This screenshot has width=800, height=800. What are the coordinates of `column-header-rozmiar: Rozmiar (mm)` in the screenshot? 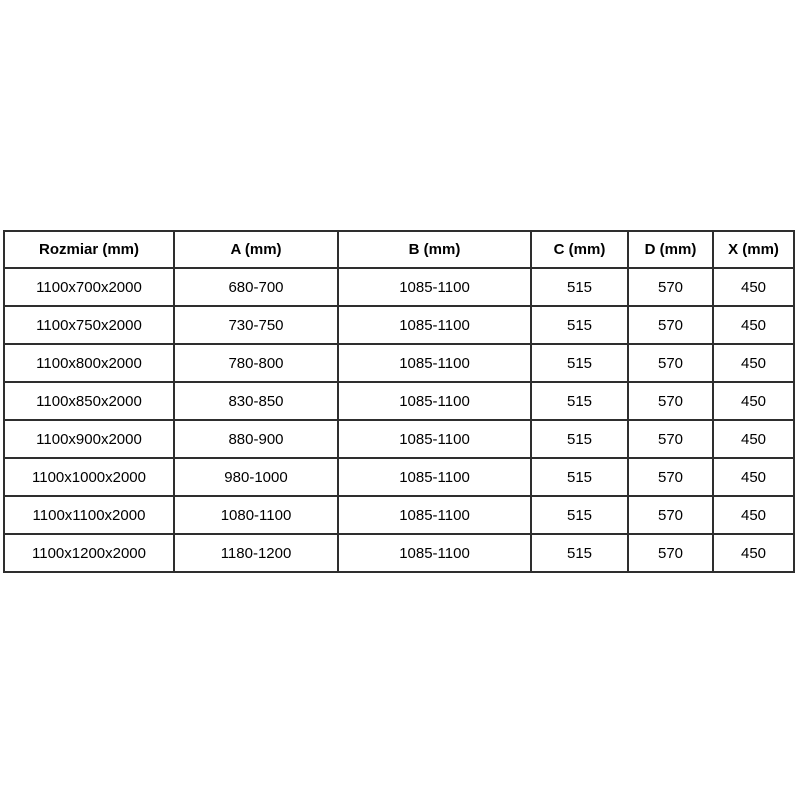 It's located at (89, 249).